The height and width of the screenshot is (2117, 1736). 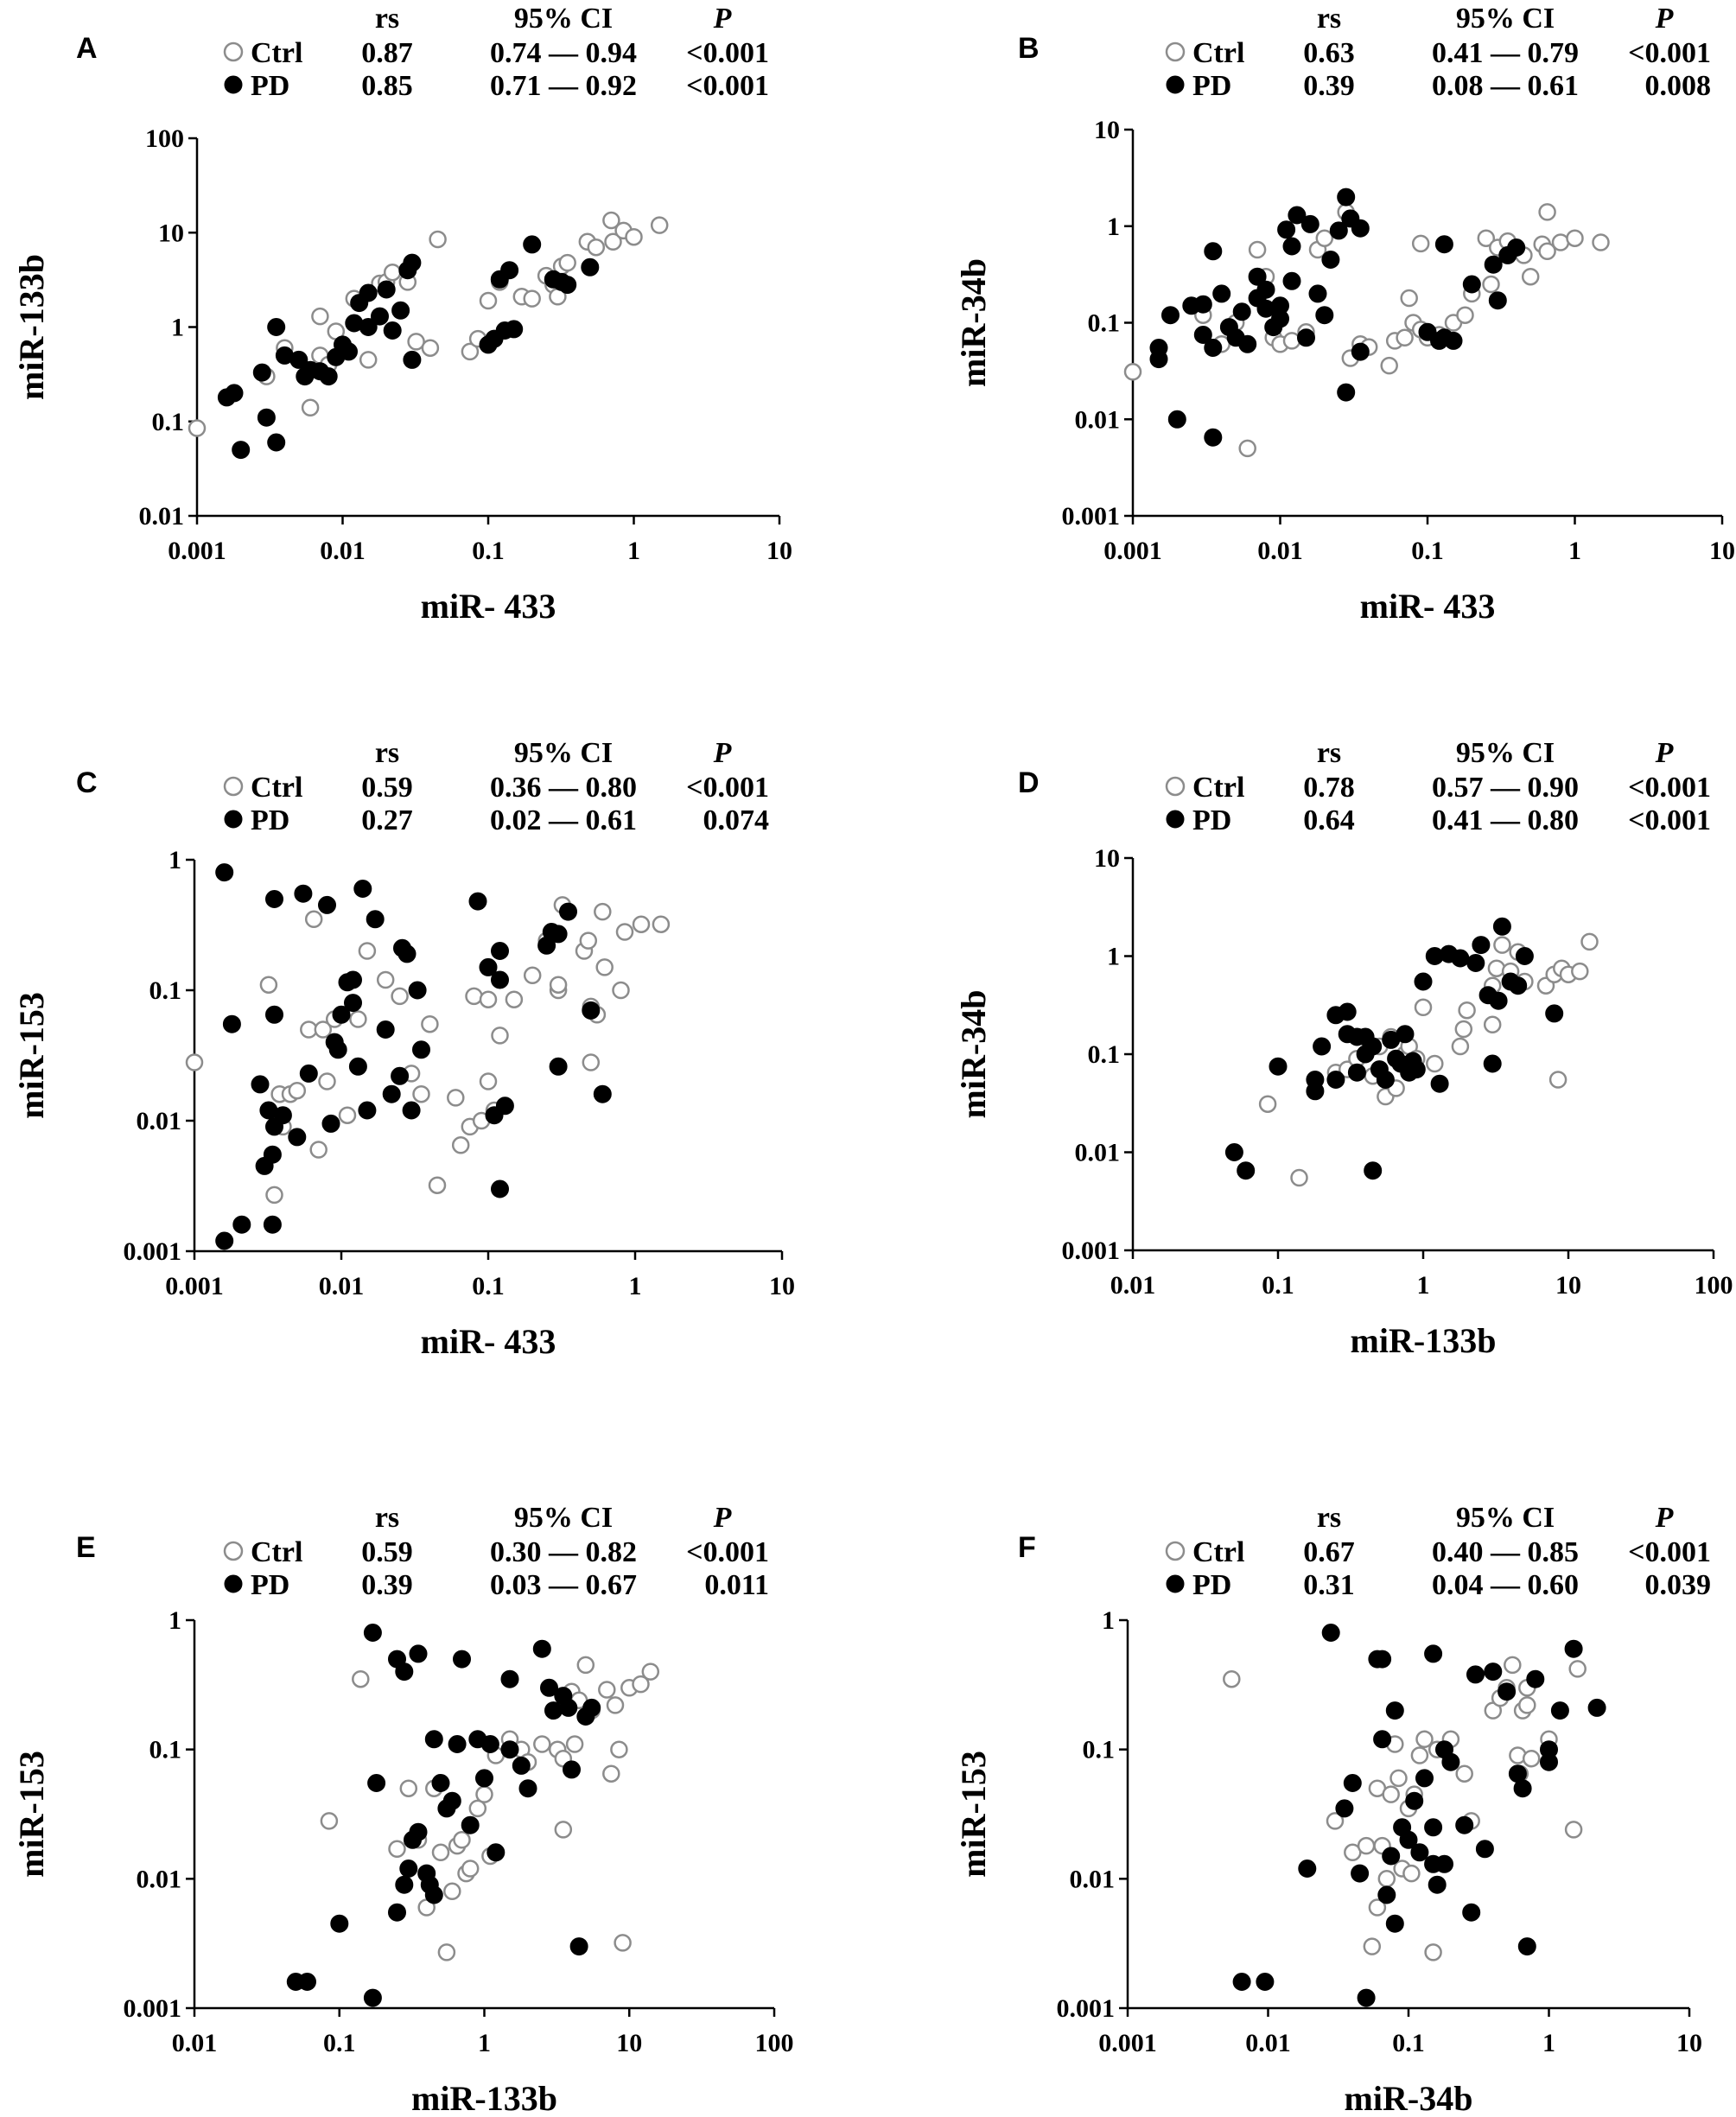 What do you see at coordinates (973, 322) in the screenshot?
I see `y-axis-label: miR-34b` at bounding box center [973, 322].